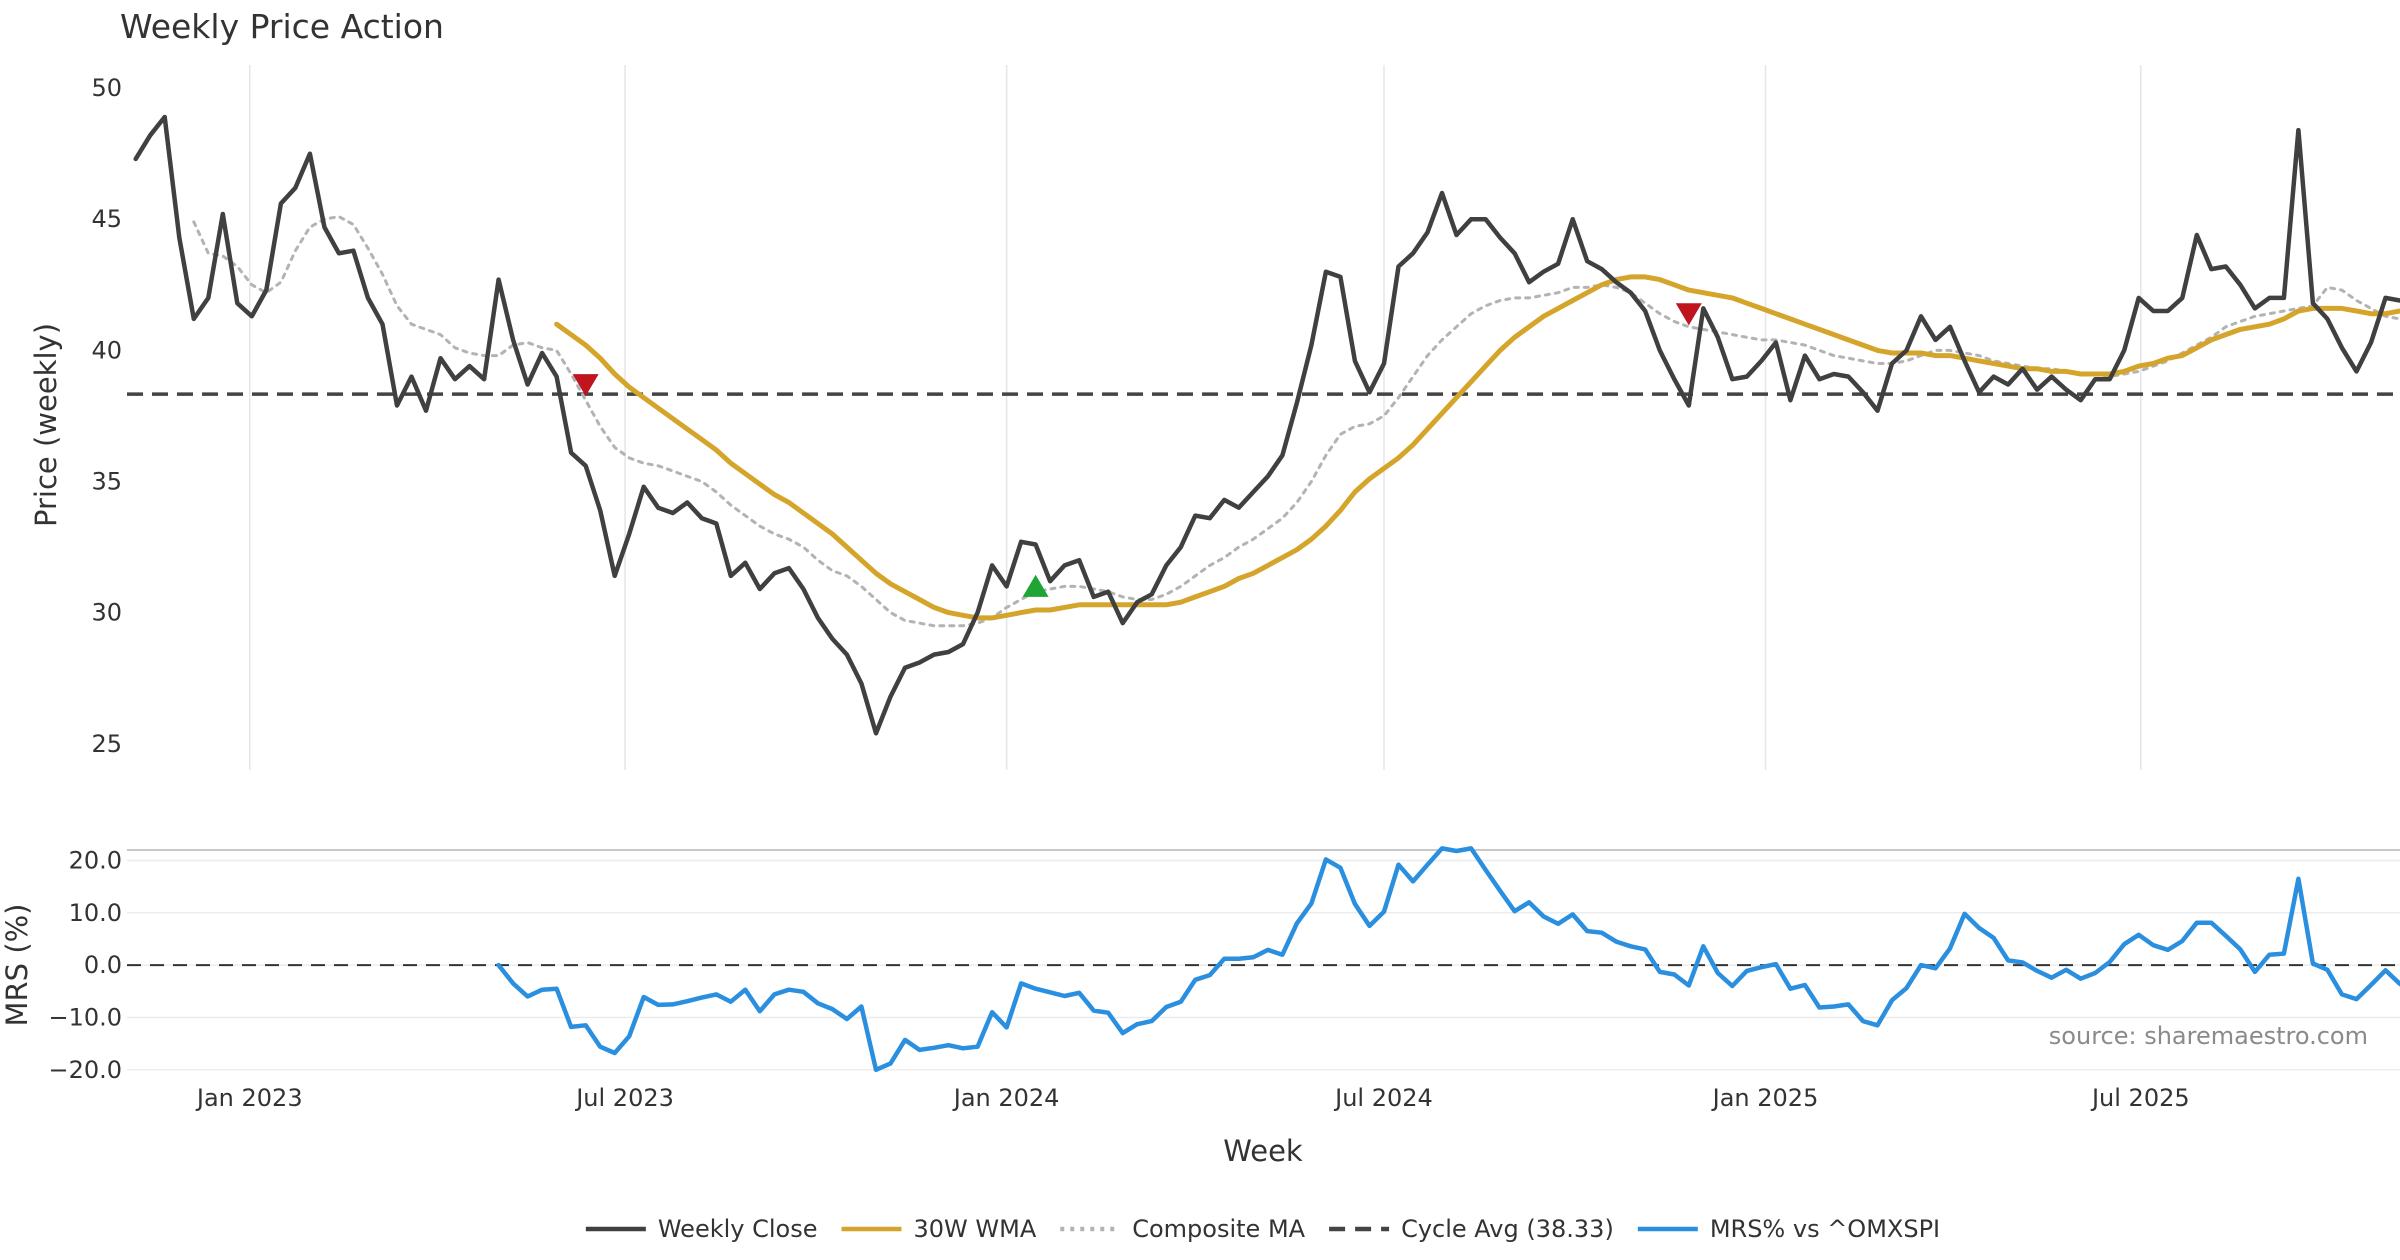  What do you see at coordinates (95, 913) in the screenshot?
I see `mrs-y-tick-label: 10.0` at bounding box center [95, 913].